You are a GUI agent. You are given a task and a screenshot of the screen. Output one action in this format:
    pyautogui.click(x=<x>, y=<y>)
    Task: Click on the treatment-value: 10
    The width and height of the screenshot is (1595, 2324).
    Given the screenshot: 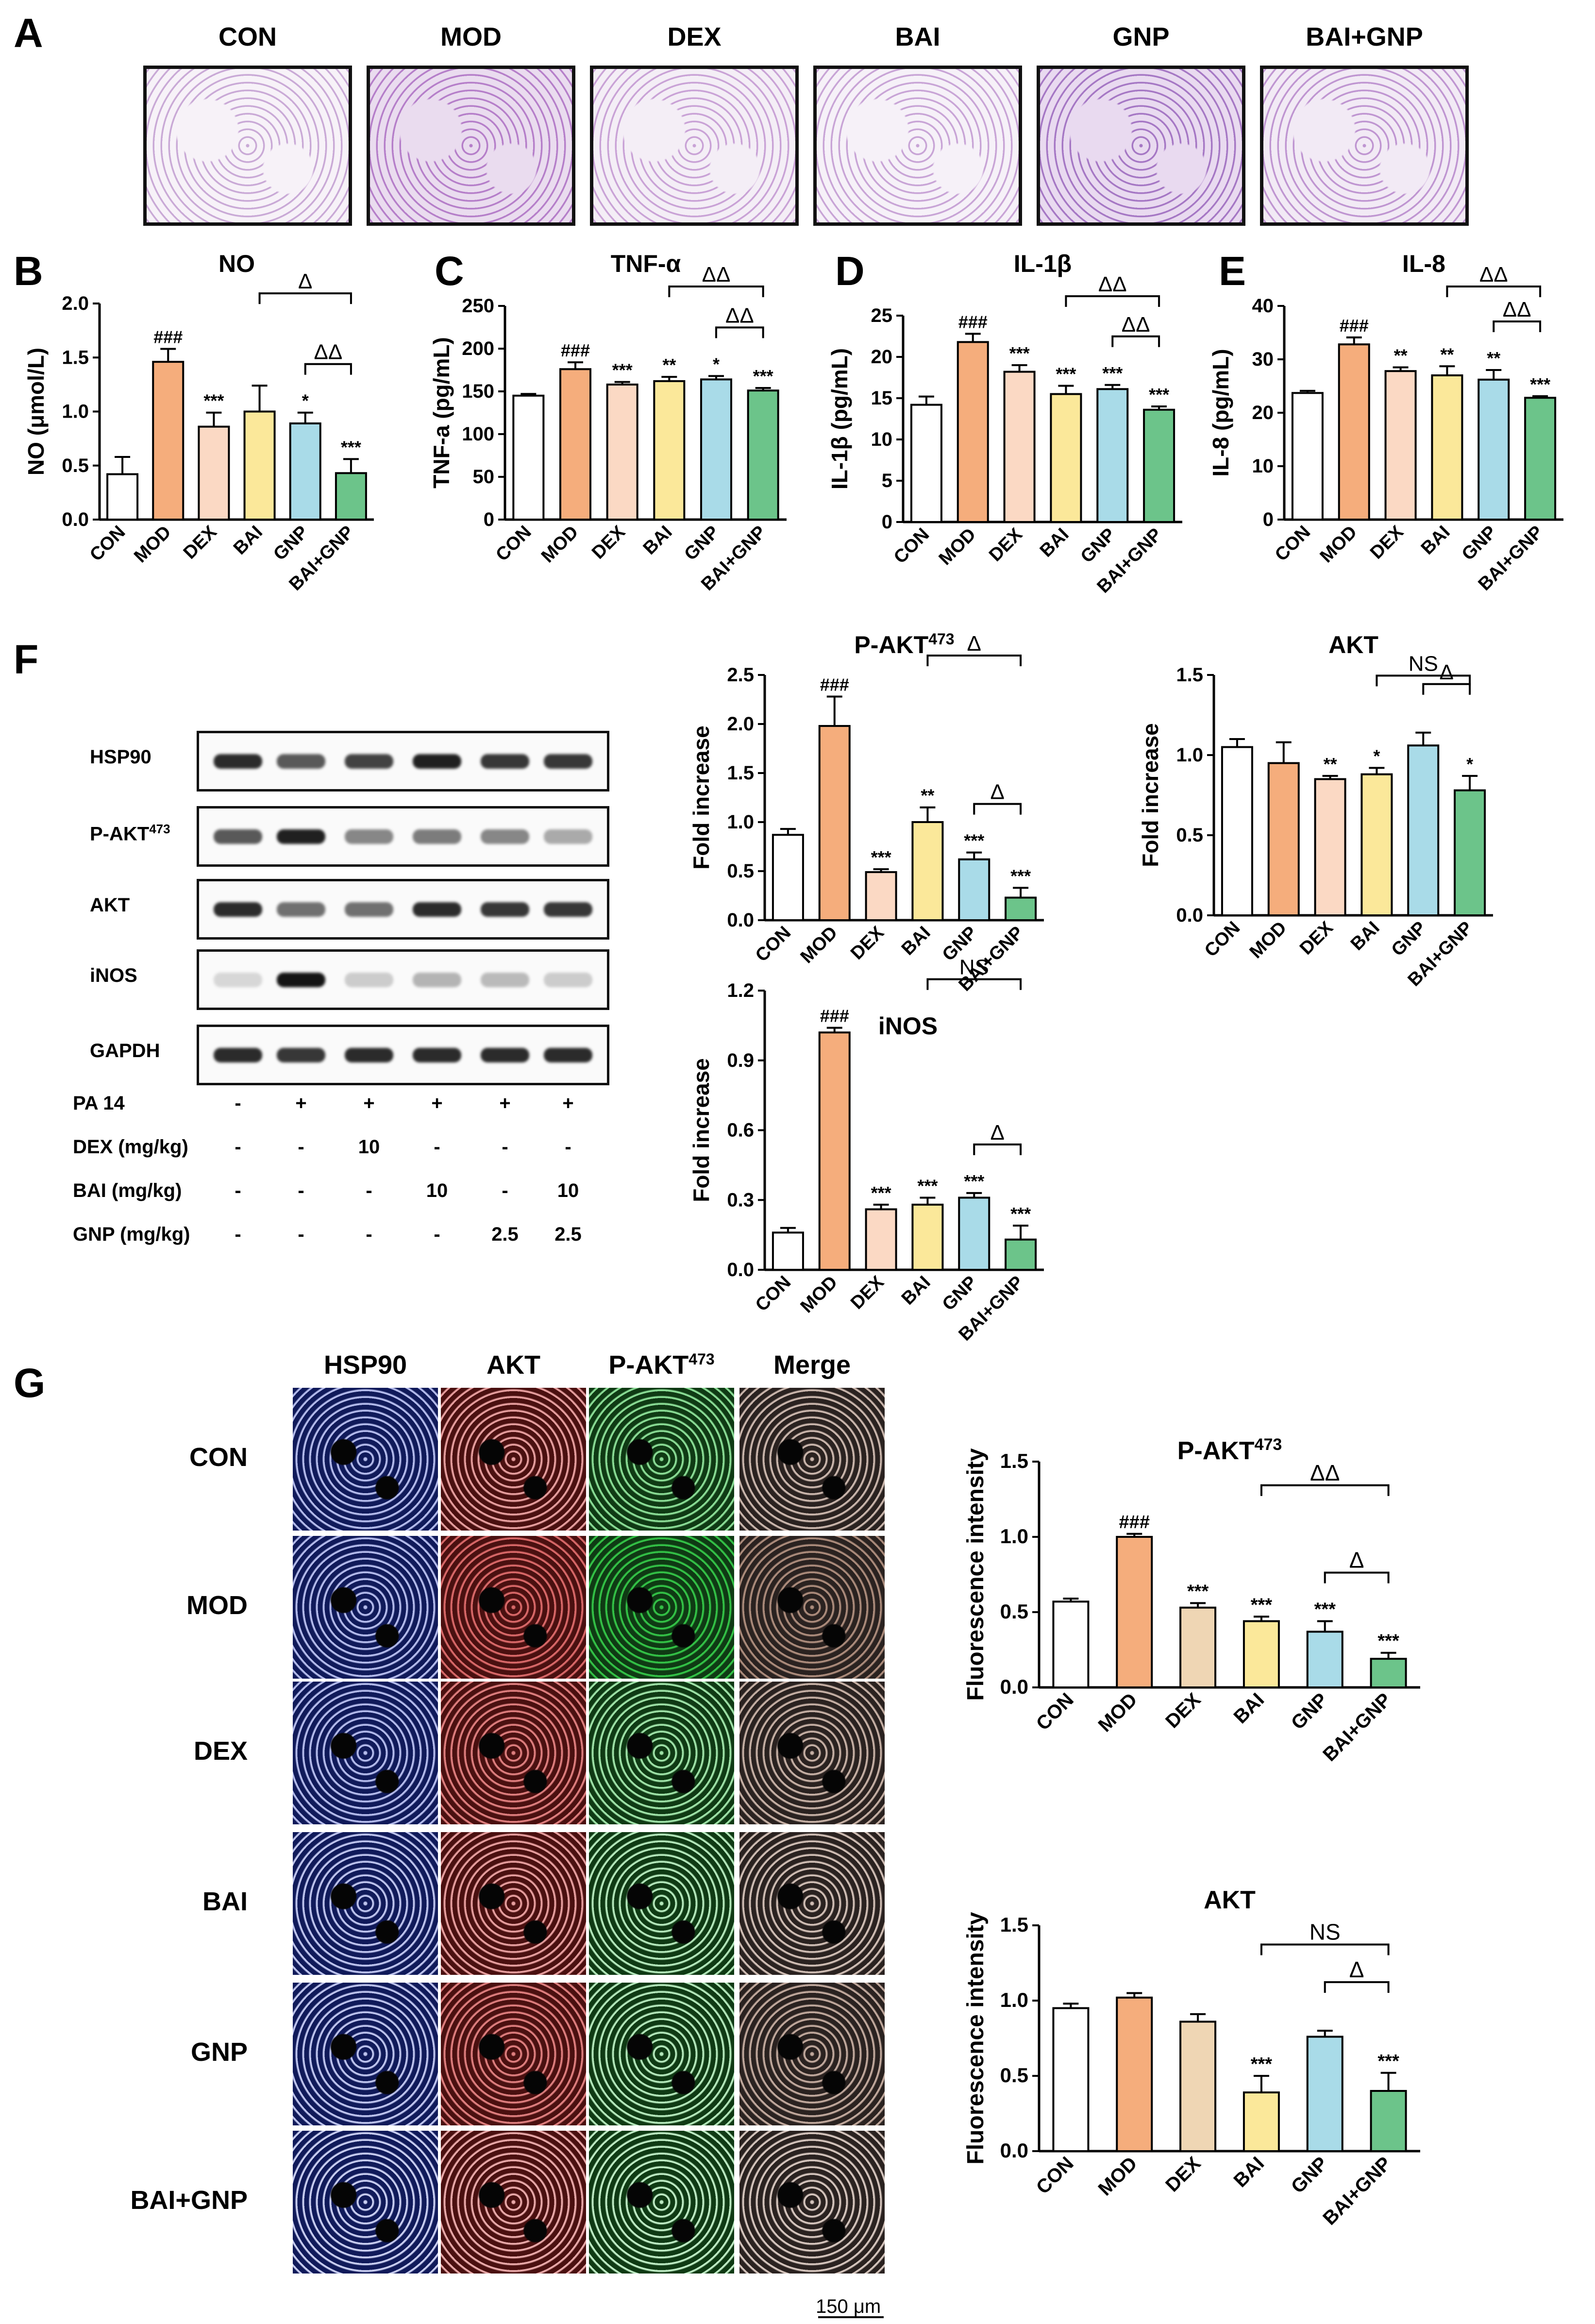 What is the action you would take?
    pyautogui.click(x=369, y=1147)
    